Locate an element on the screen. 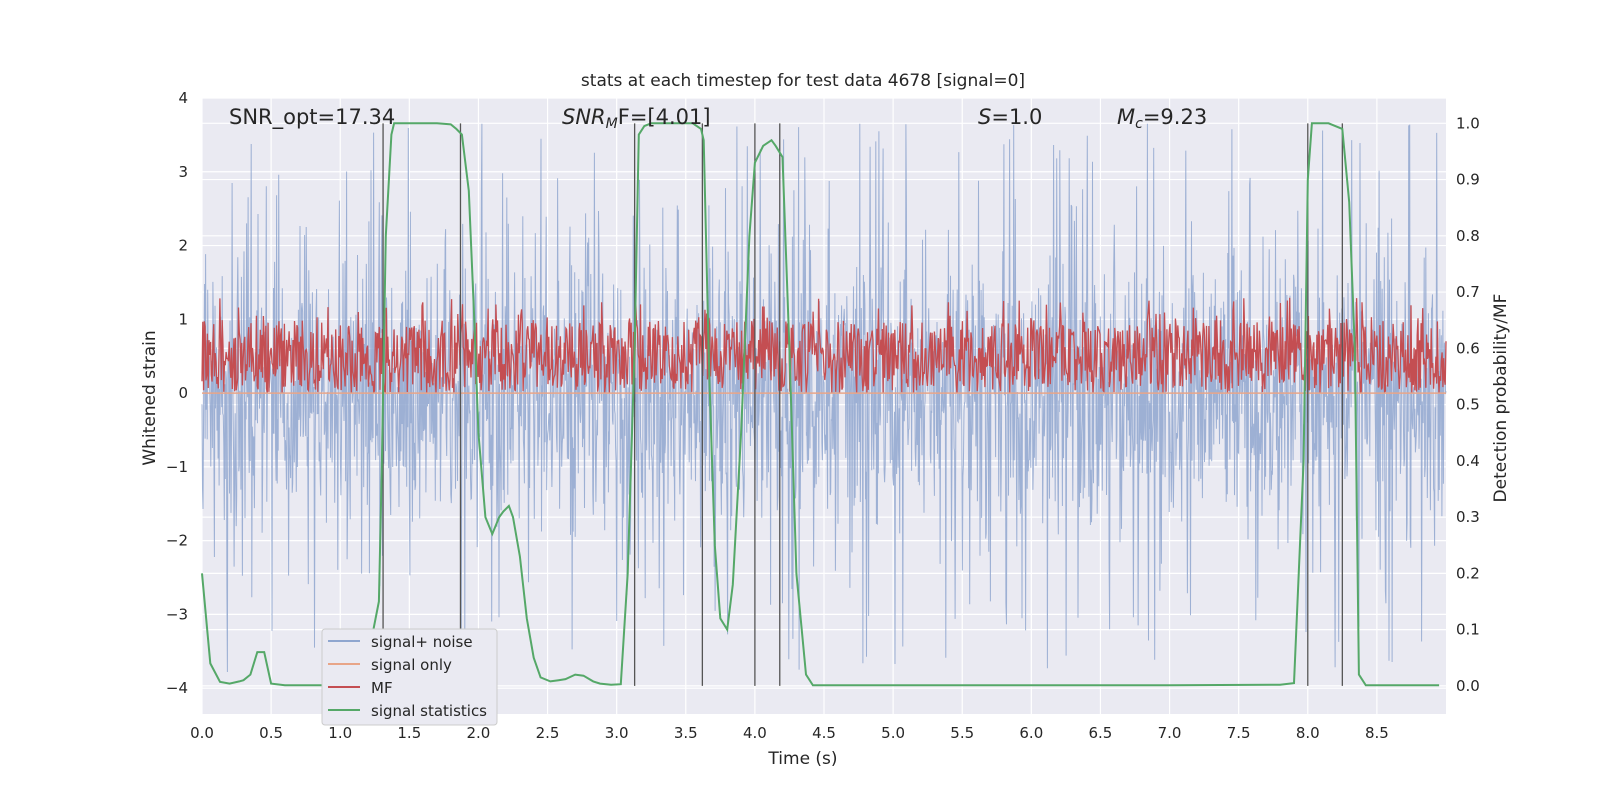  x-tick-label: 4.0 is located at coordinates (755, 733).